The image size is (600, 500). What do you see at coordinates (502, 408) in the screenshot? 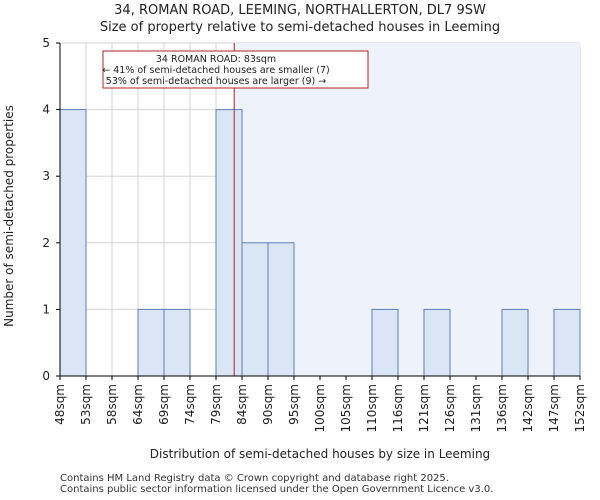
I see `x-tick-label: 136sqm` at bounding box center [502, 408].